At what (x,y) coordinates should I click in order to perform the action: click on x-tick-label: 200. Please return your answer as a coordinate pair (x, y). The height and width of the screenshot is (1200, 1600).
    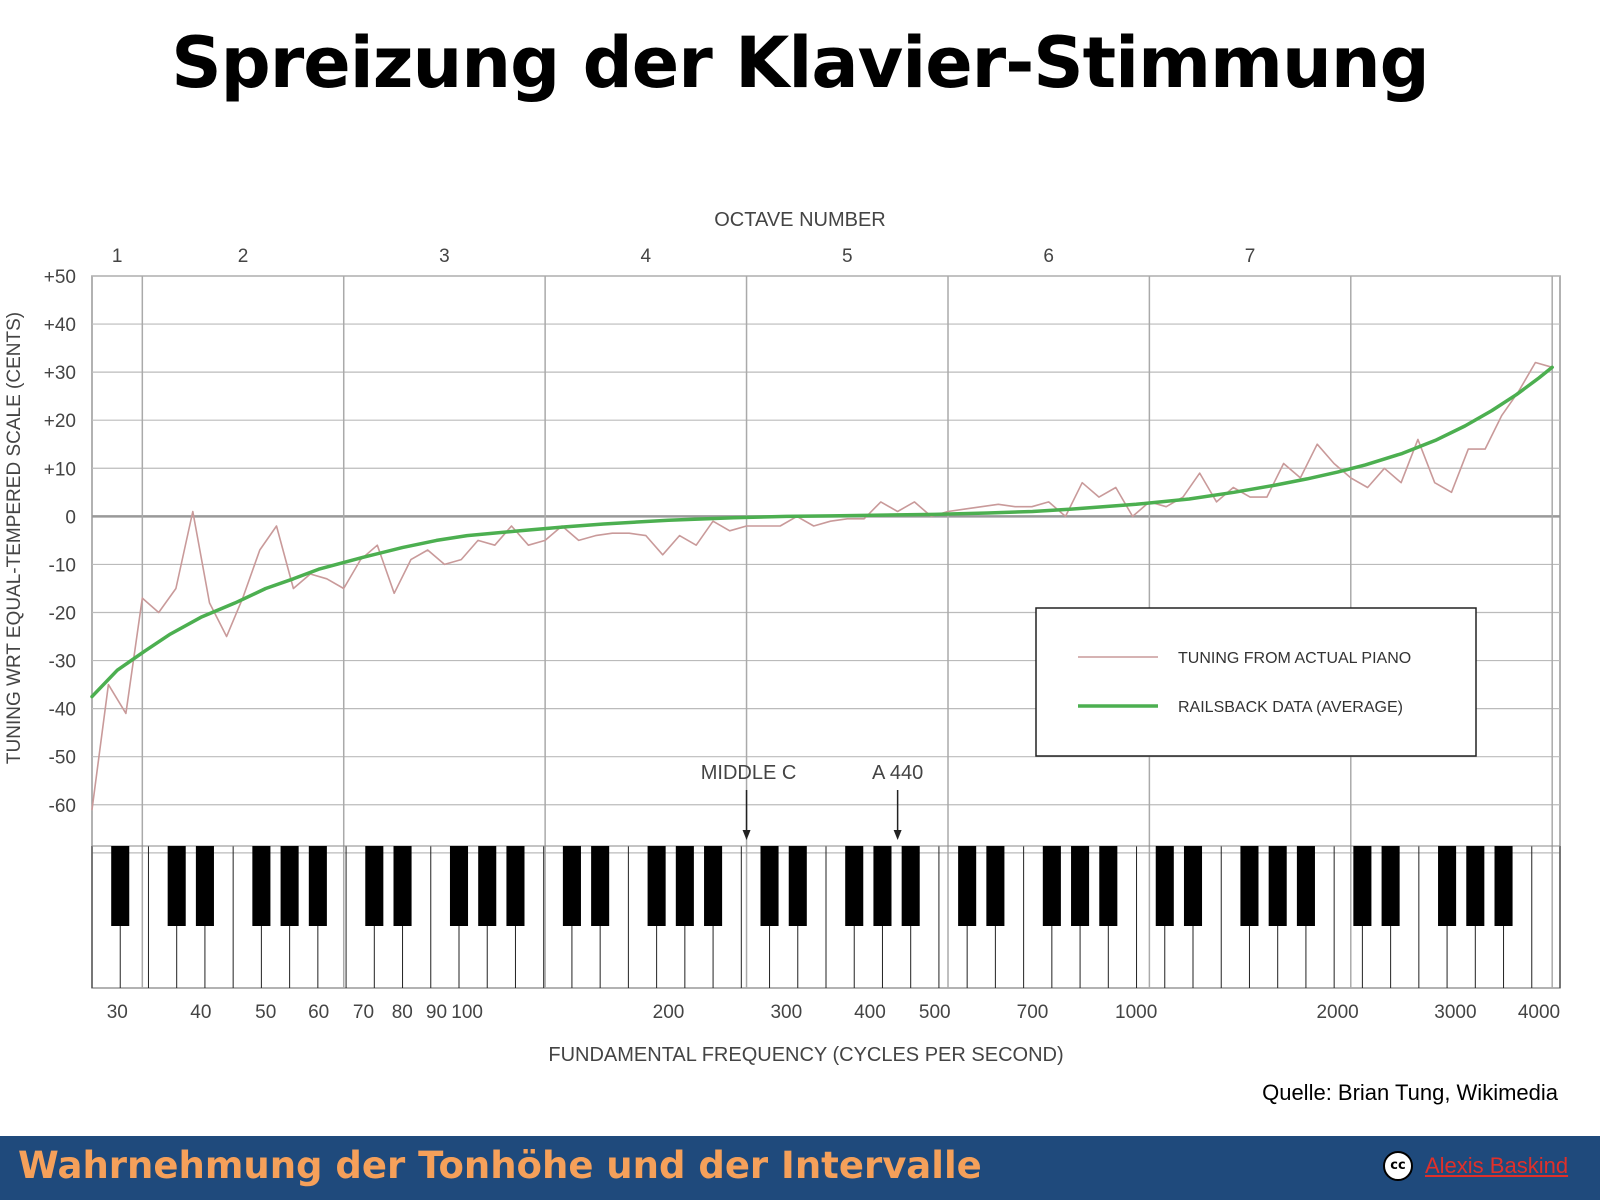
    Looking at the image, I should click on (669, 1012).